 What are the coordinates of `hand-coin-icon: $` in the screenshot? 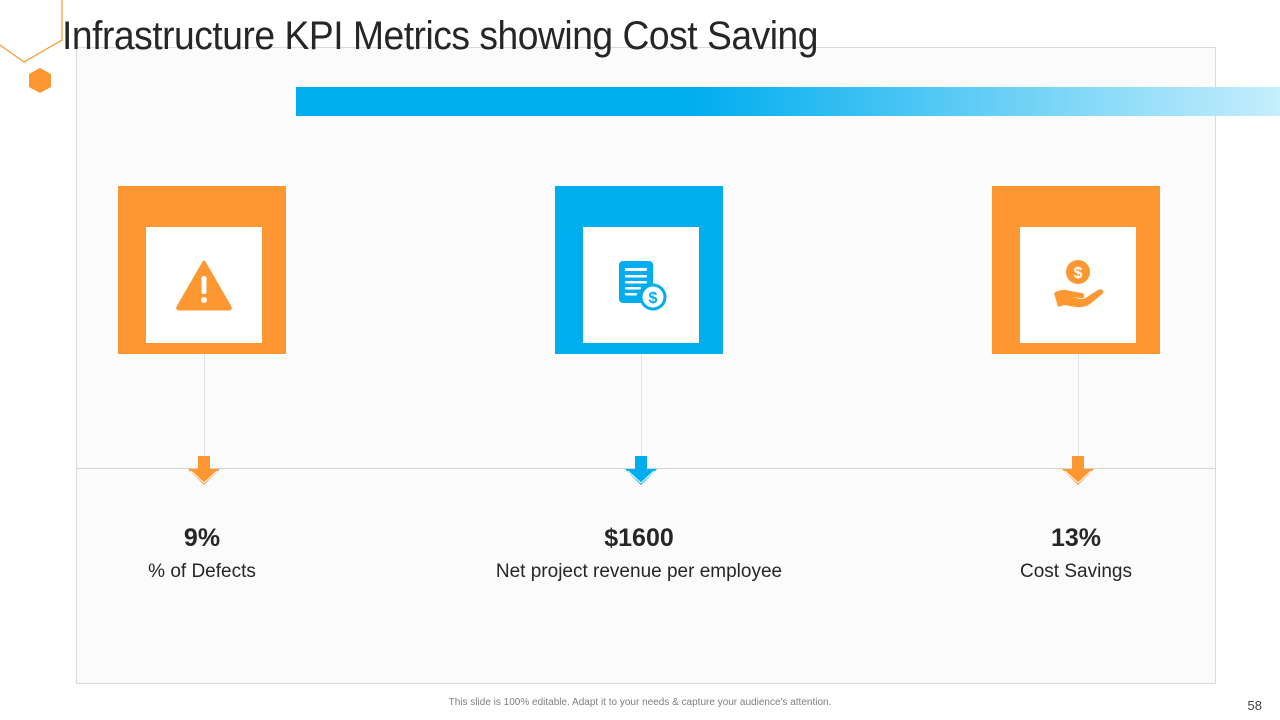 It's located at (1079, 284).